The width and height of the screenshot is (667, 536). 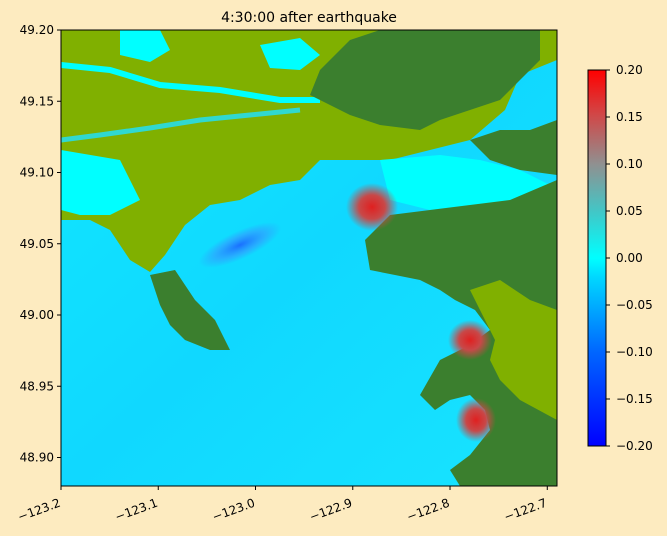 What do you see at coordinates (425, 80) in the screenshot?
I see `land-upland-richmond` at bounding box center [425, 80].